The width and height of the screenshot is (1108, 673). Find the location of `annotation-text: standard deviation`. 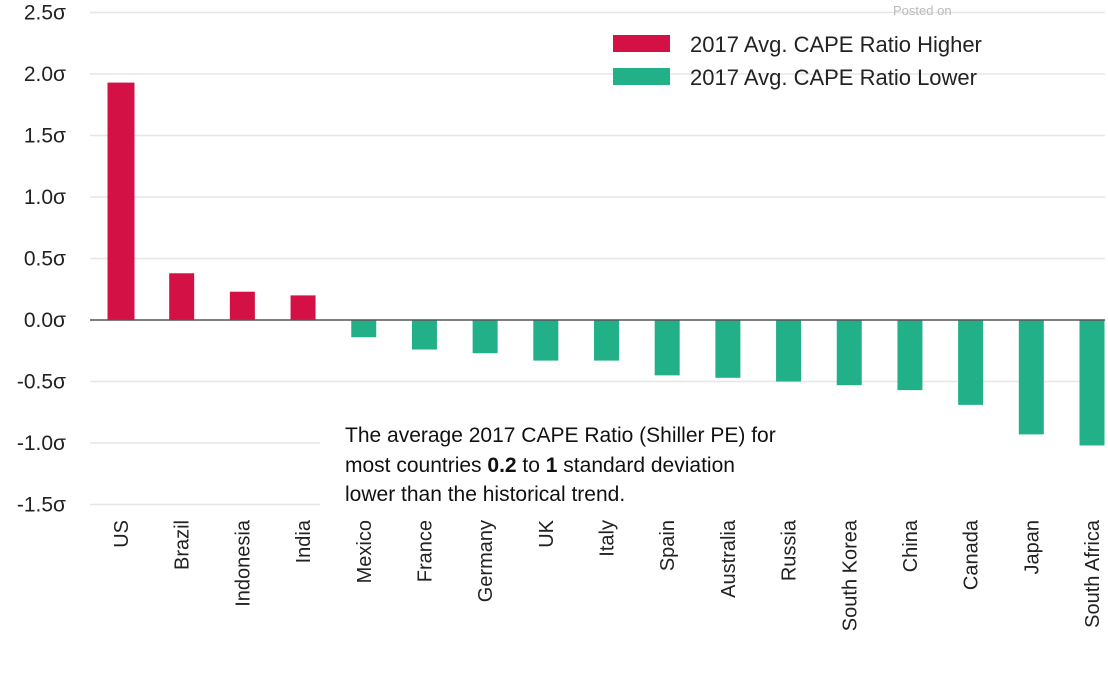

annotation-text: standard deviation is located at coordinates (645, 465).